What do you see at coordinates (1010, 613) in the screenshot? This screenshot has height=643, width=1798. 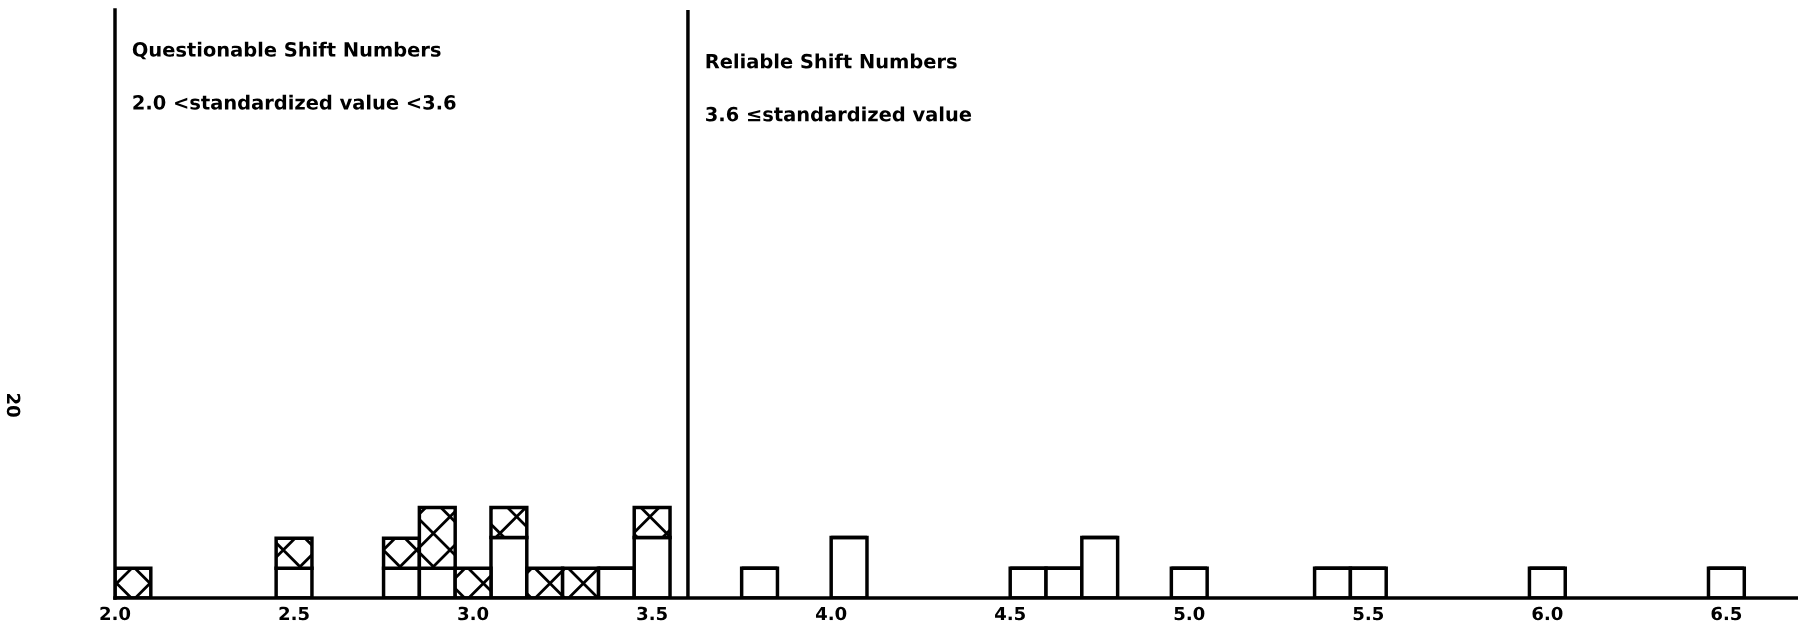 I see `x-tick-label: 4.5` at bounding box center [1010, 613].